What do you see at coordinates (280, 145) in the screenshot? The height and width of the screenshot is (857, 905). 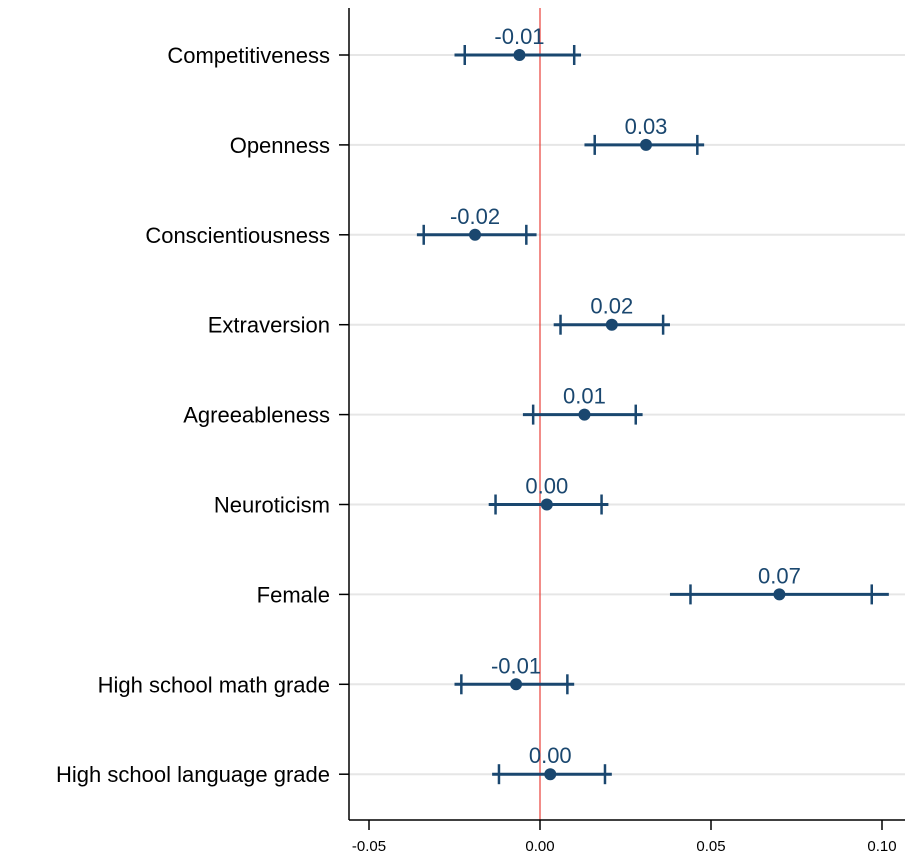 I see `category-label: Openness` at bounding box center [280, 145].